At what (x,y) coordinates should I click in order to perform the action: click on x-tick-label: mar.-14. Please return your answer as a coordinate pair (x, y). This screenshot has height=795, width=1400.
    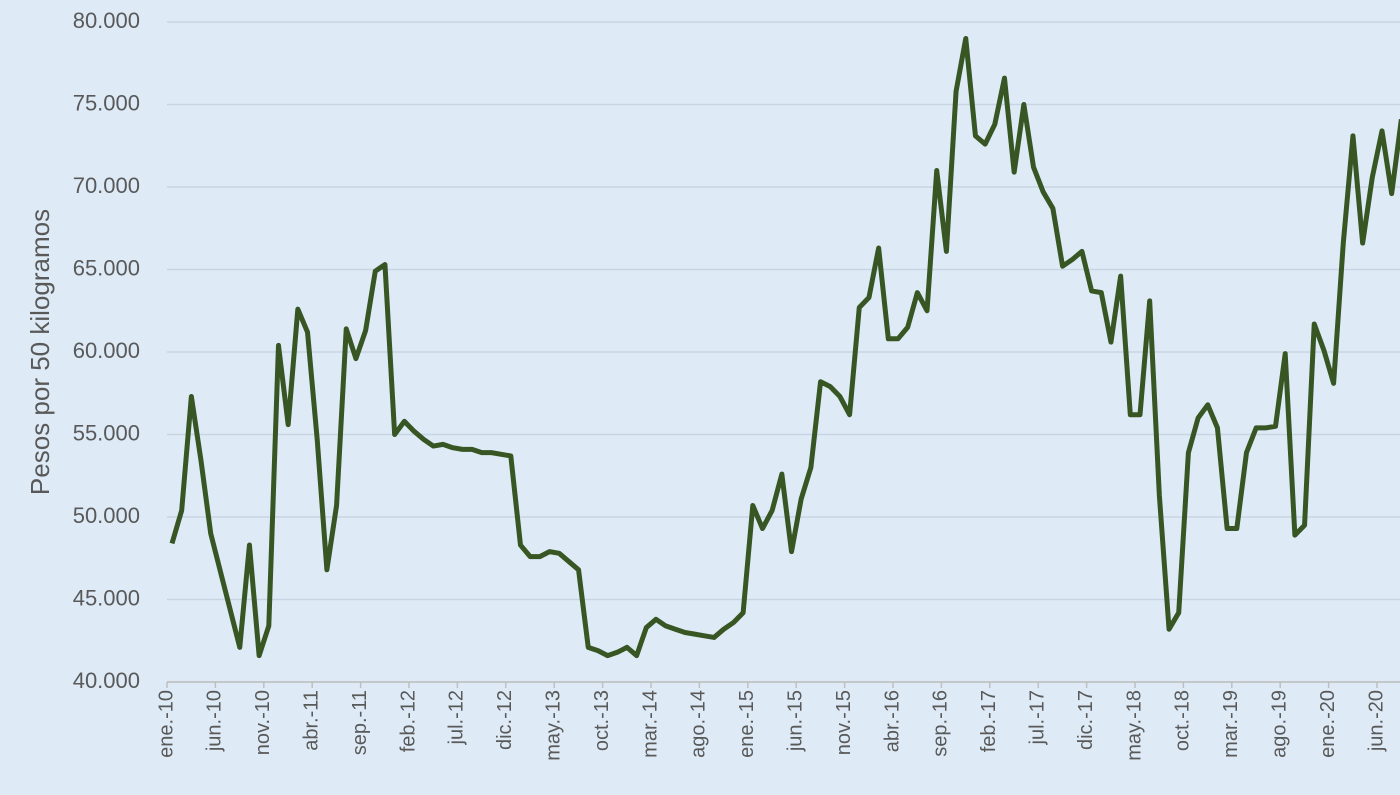
    Looking at the image, I should click on (650, 724).